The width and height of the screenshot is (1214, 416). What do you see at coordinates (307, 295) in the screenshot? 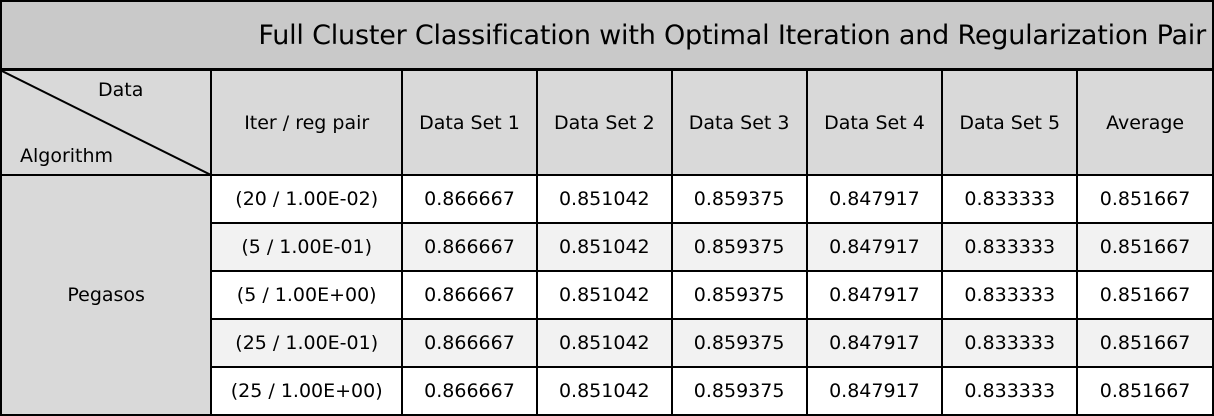
I see `pair-cell: (5 / 1.00E+00)` at bounding box center [307, 295].